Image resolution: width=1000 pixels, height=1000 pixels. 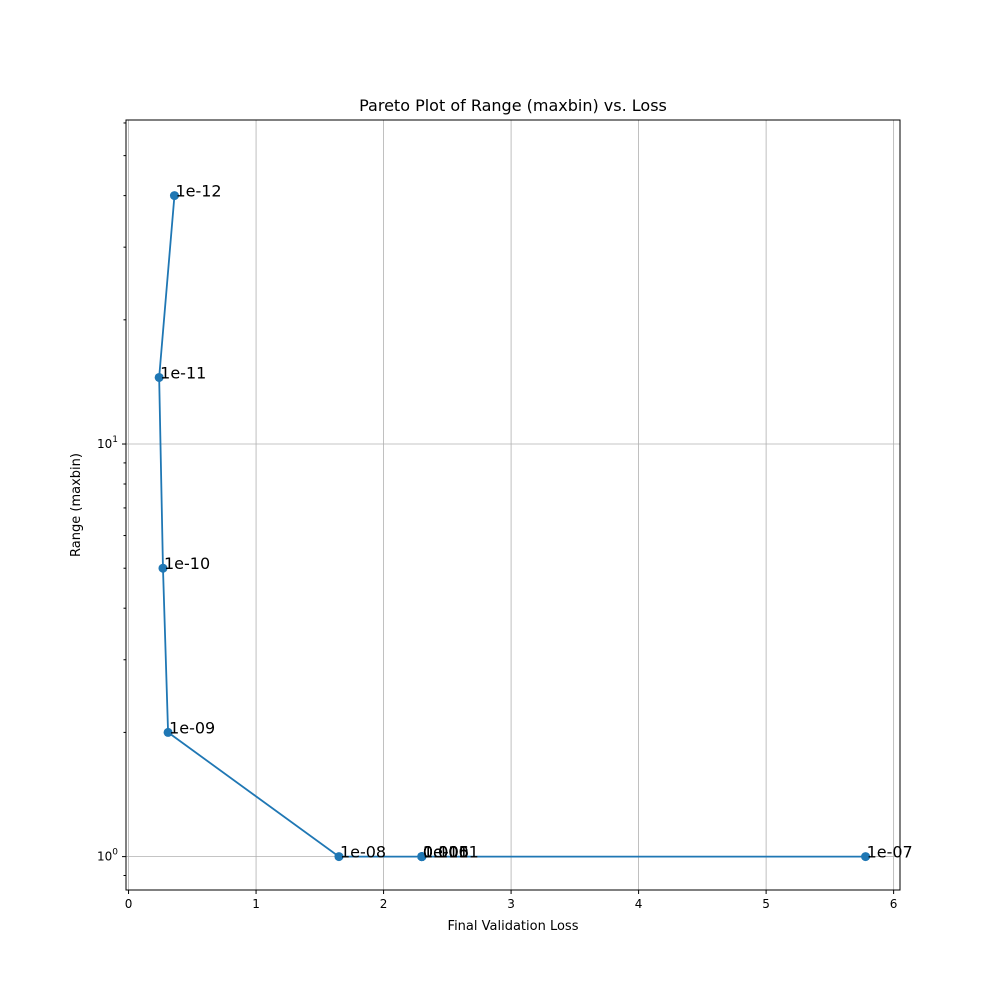 What do you see at coordinates (513, 926) in the screenshot?
I see `x-axis-label: Final Validation Loss` at bounding box center [513, 926].